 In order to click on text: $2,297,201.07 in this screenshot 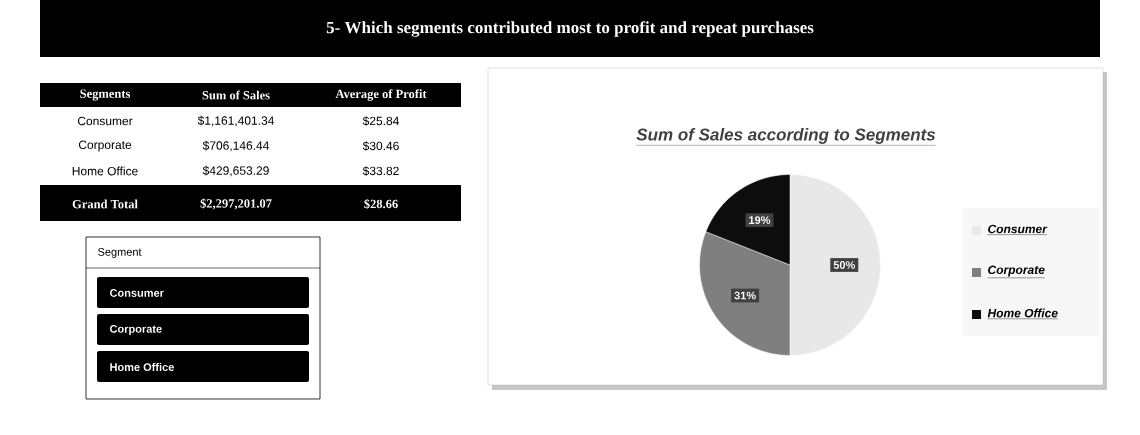, I will do `click(236, 204)`.